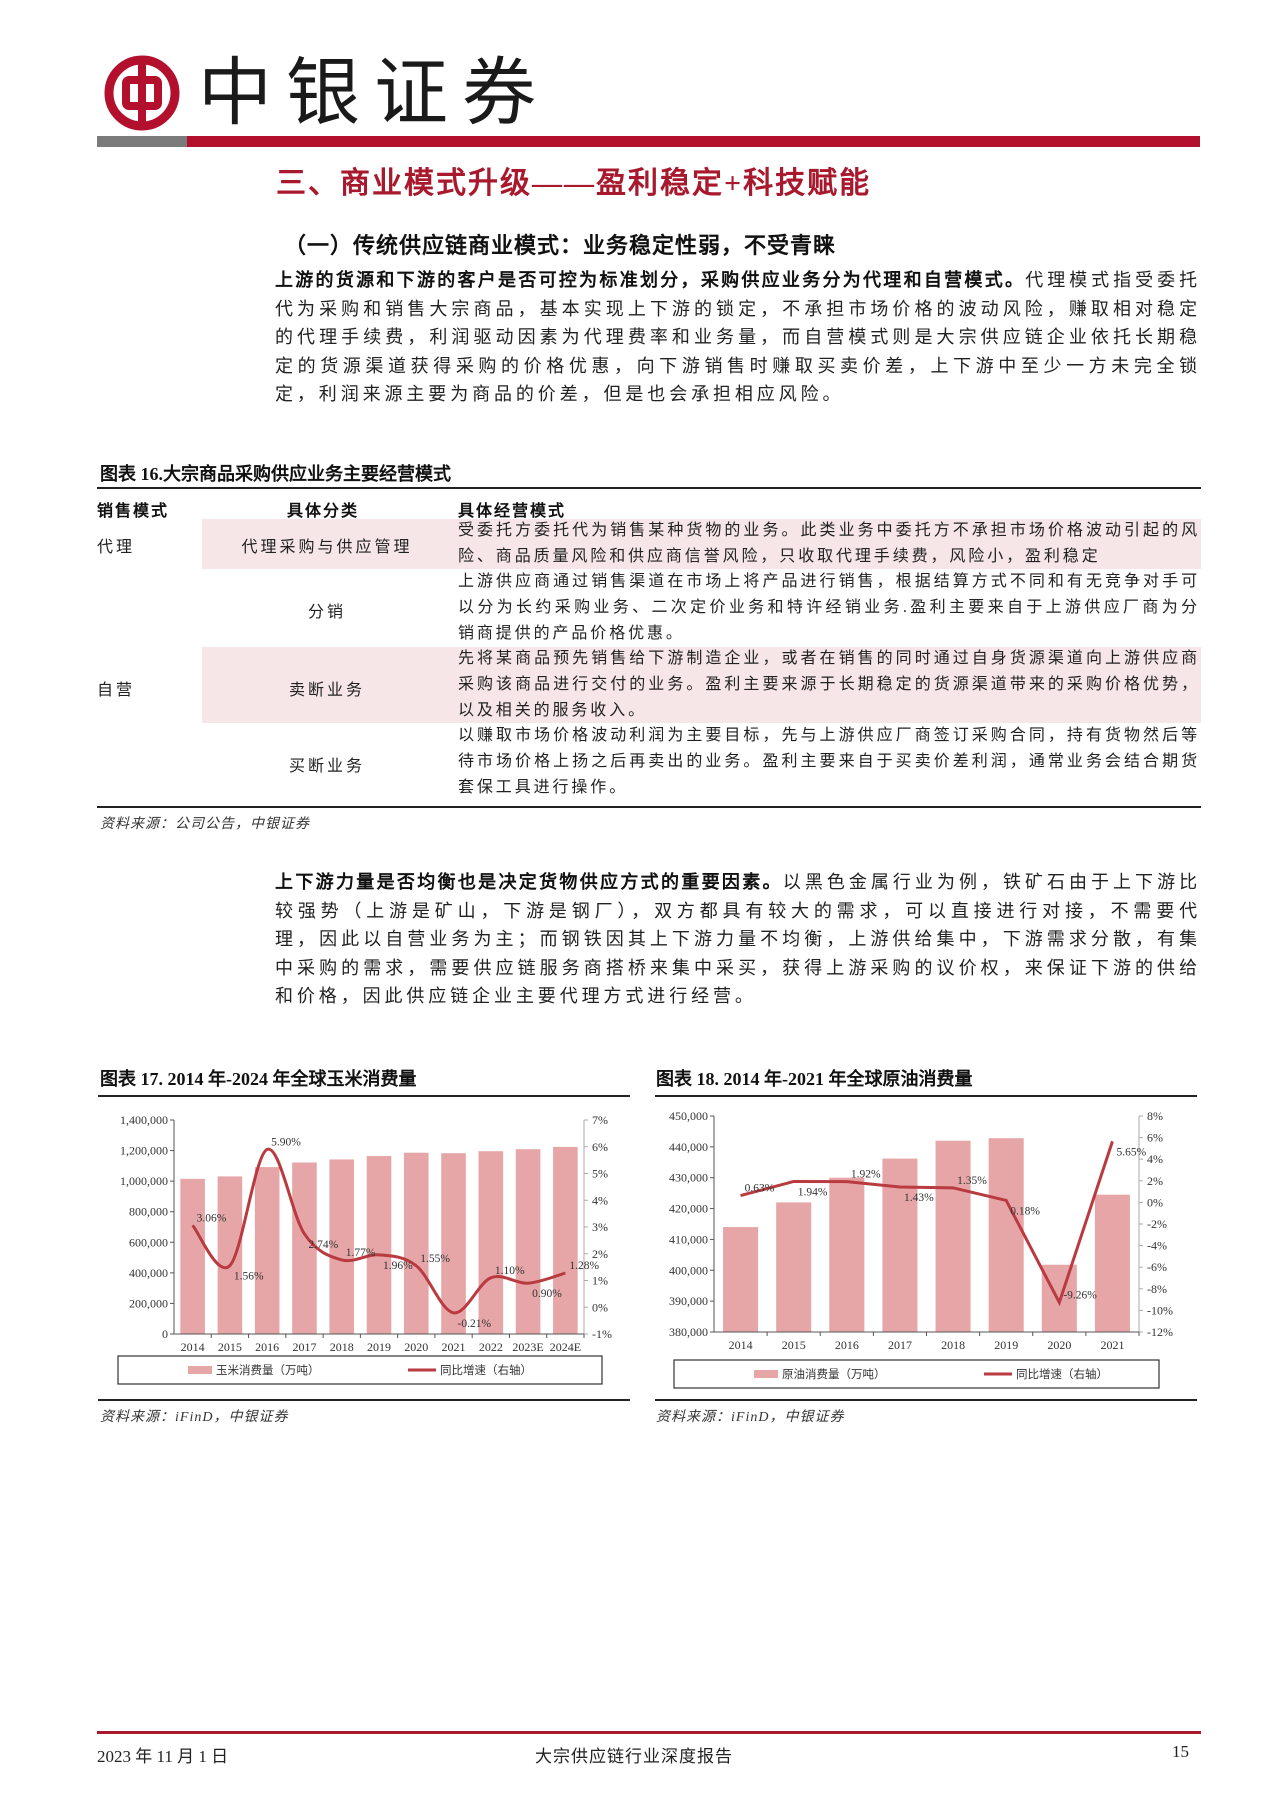 This screenshot has width=1280, height=1810. Describe the element at coordinates (200, 1370) in the screenshot. I see `legend-bar-swatch` at that location.